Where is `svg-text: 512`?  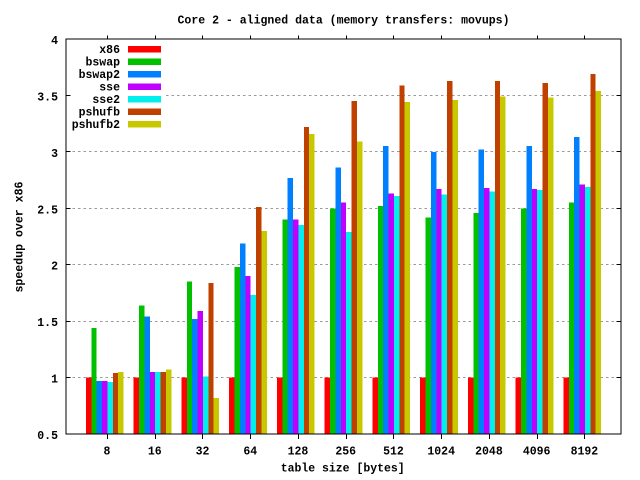
svg-text: 512 is located at coordinates (393, 452).